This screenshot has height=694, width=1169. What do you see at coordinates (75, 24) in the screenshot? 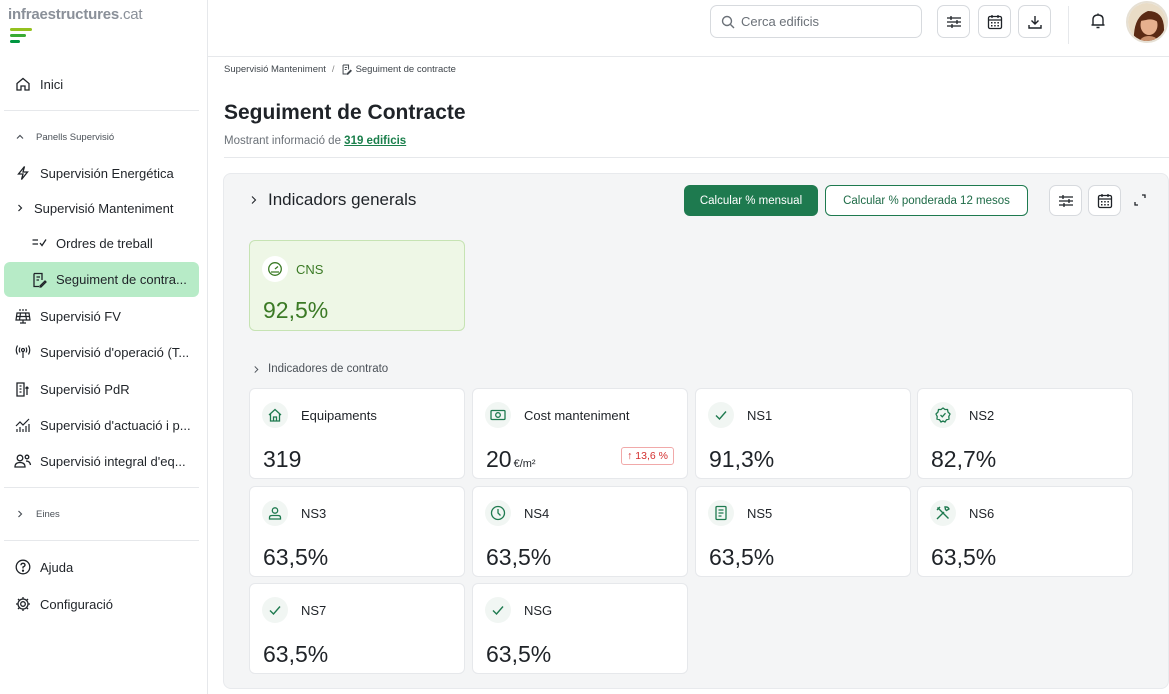
I see `brand-logo: infraestructures.cat` at bounding box center [75, 24].